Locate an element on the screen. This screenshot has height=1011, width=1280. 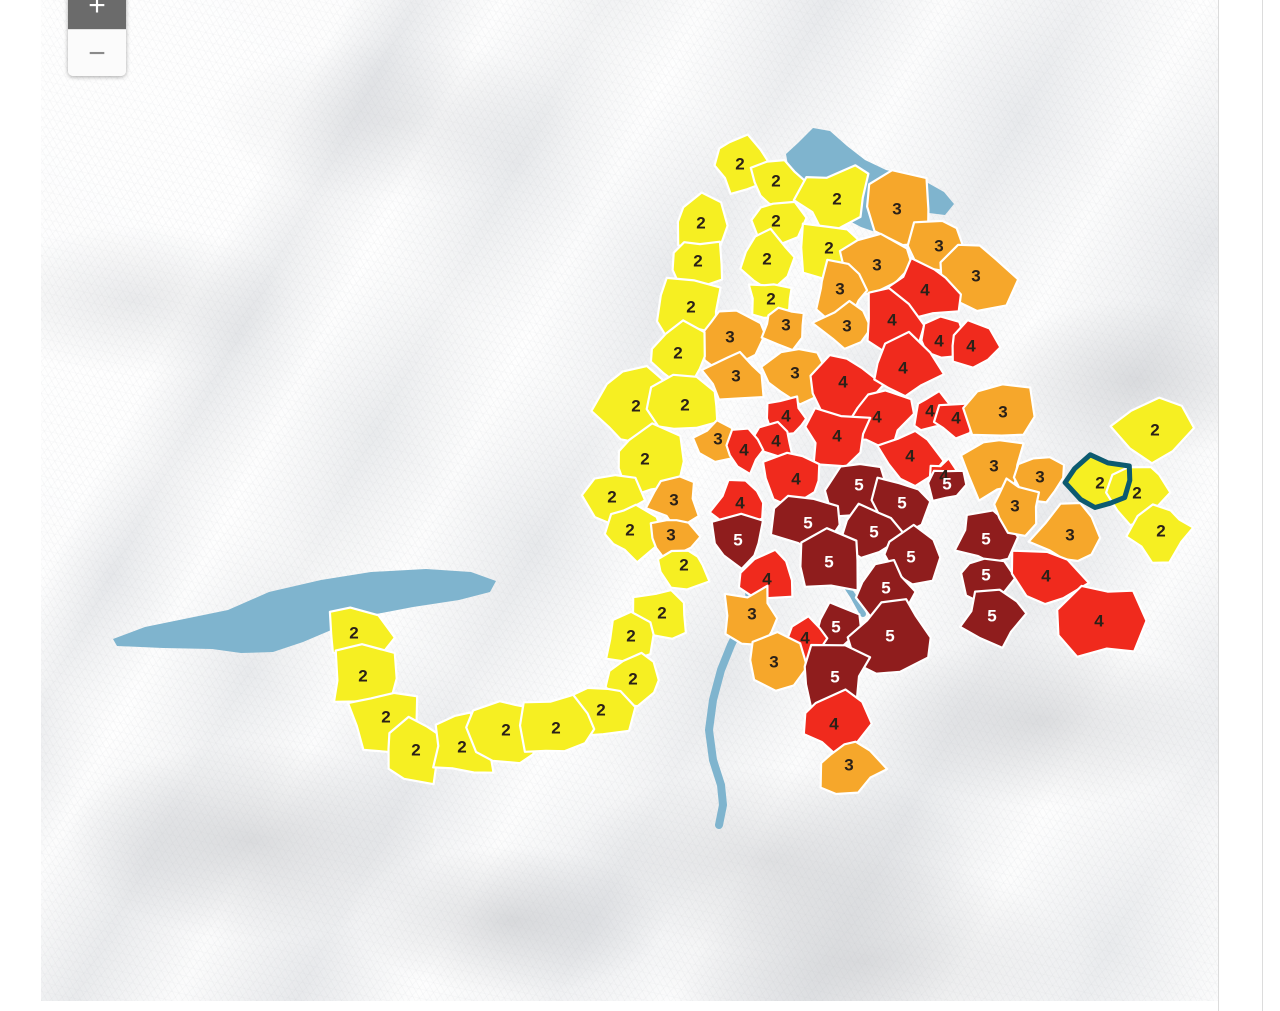
selected-region-outline is located at coordinates (1097, 481).